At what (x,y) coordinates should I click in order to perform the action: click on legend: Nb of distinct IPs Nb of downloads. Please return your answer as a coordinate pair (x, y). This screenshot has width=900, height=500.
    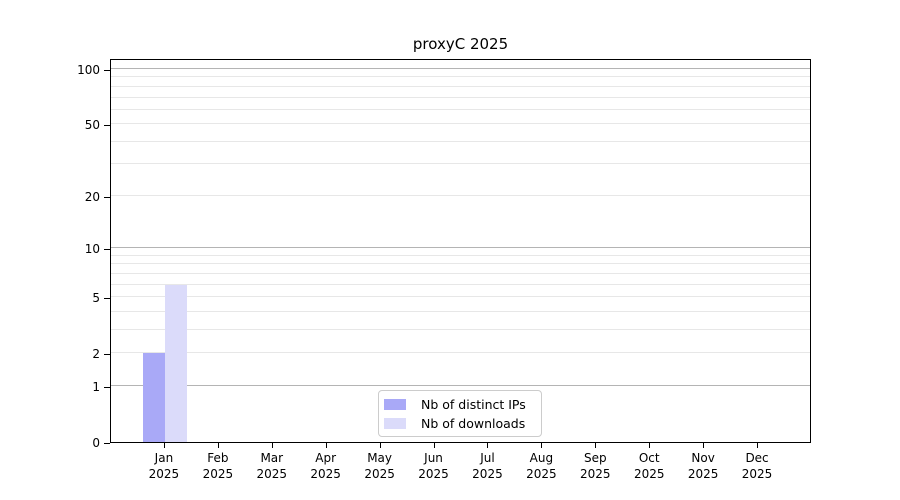
    Looking at the image, I should click on (460, 413).